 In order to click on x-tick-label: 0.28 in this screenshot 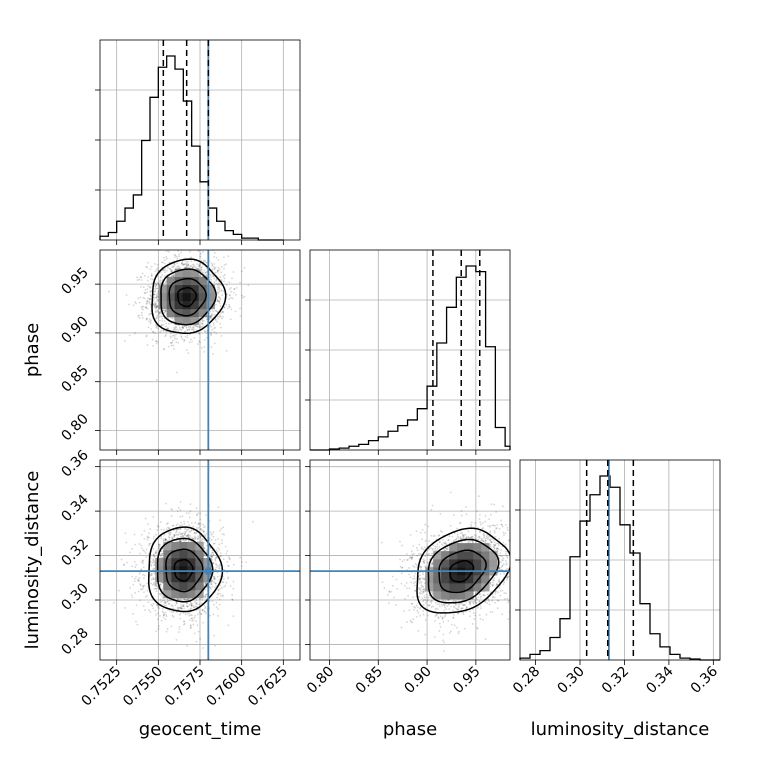, I will do `click(526, 680)`.